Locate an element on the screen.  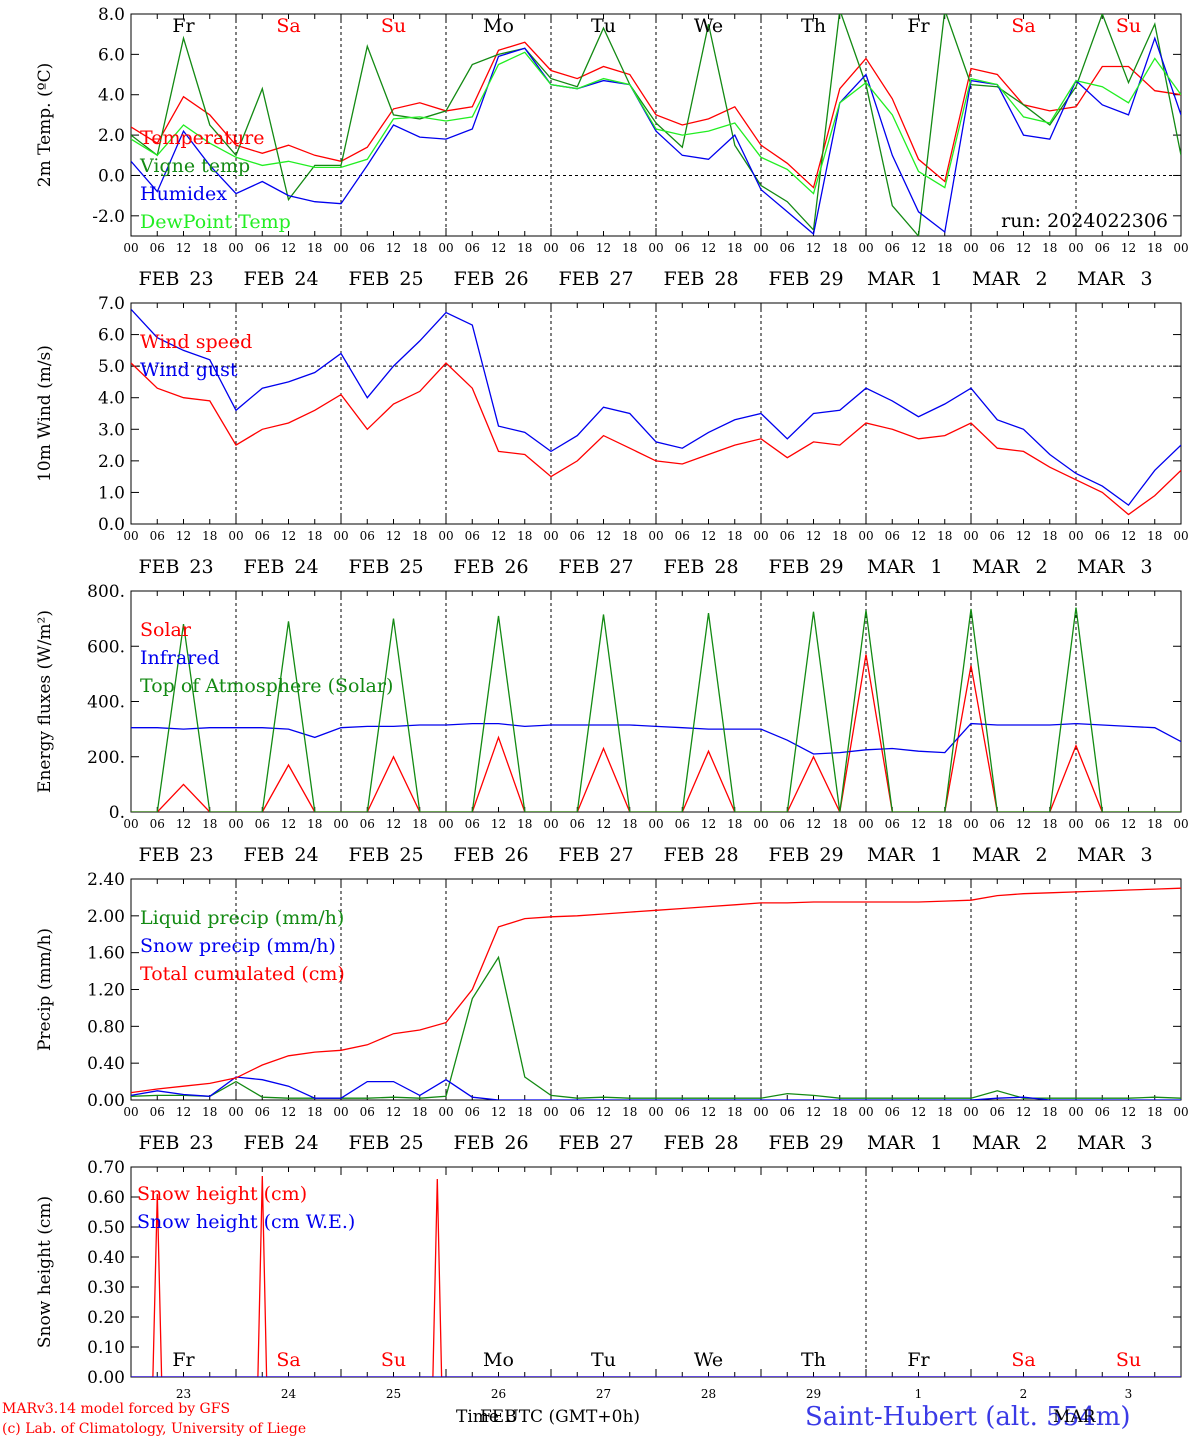
date-day-label: 28 is located at coordinates (726, 855).